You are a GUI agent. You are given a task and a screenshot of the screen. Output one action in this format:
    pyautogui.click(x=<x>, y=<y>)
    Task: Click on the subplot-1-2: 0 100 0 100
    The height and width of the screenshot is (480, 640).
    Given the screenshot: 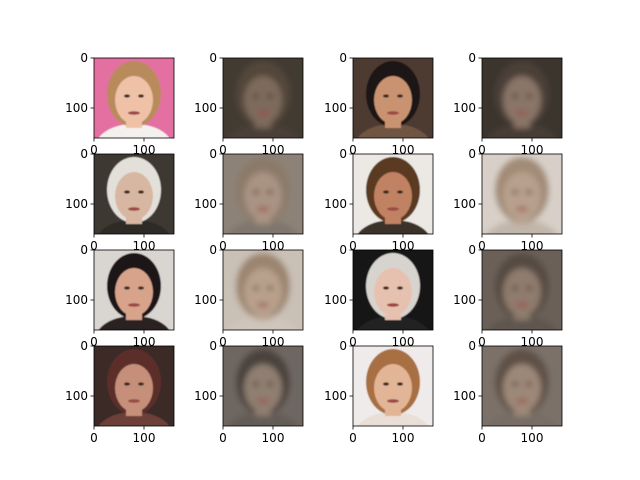 What is the action you would take?
    pyautogui.click(x=379, y=200)
    